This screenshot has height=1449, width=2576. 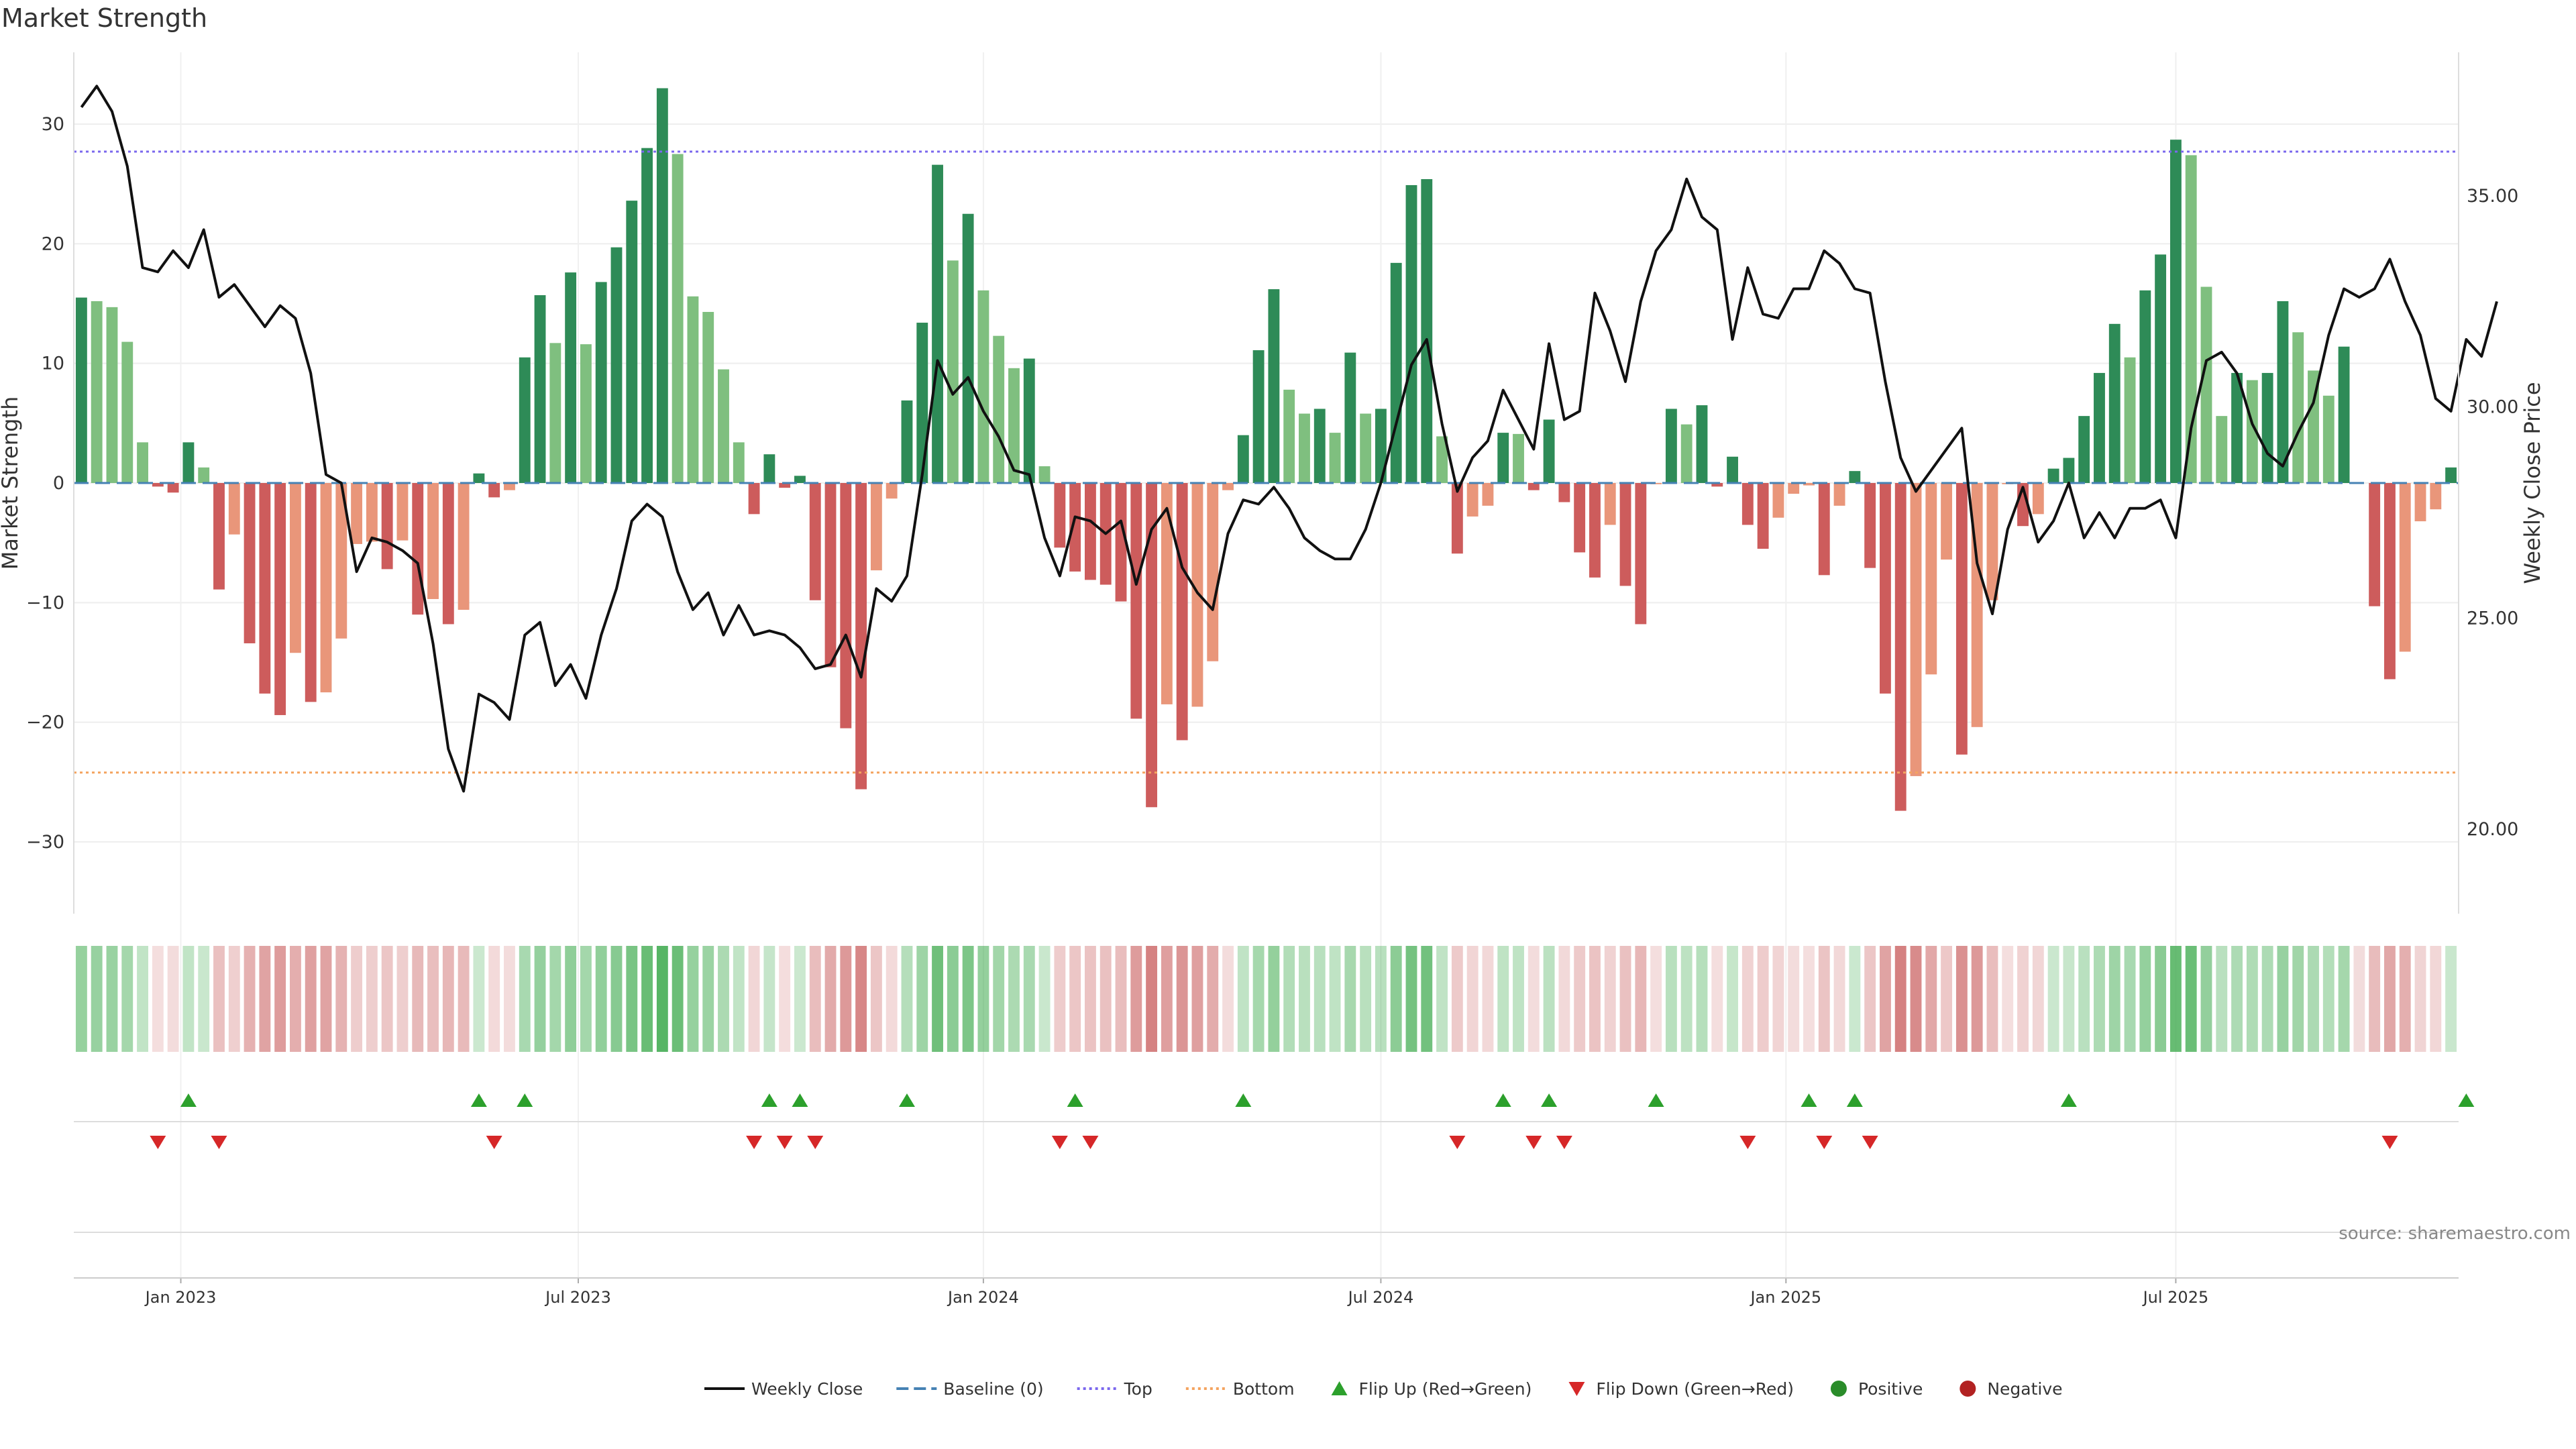 What do you see at coordinates (993, 1389) in the screenshot?
I see `legend-label: Baseline (0)` at bounding box center [993, 1389].